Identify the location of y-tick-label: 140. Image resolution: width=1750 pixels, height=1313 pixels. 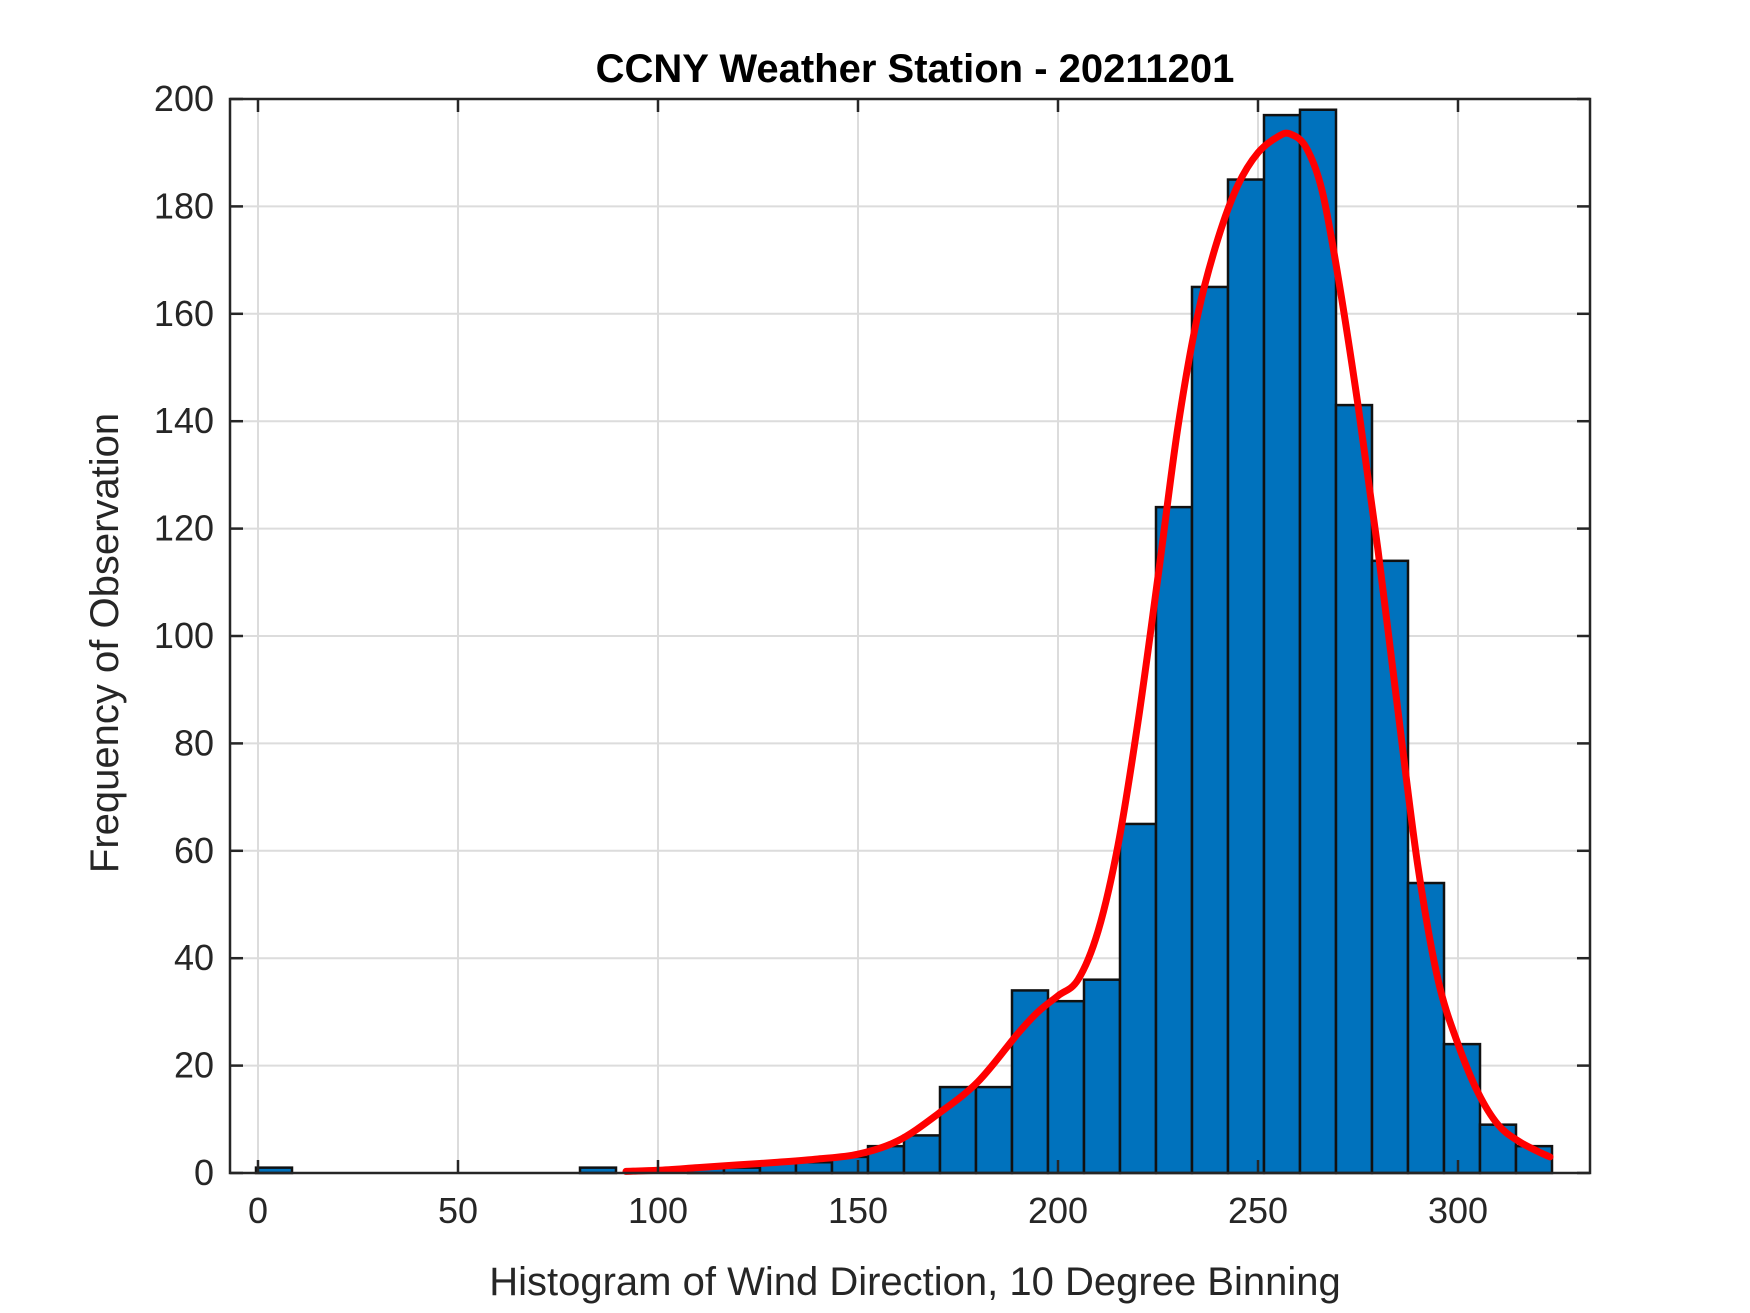
(184, 420).